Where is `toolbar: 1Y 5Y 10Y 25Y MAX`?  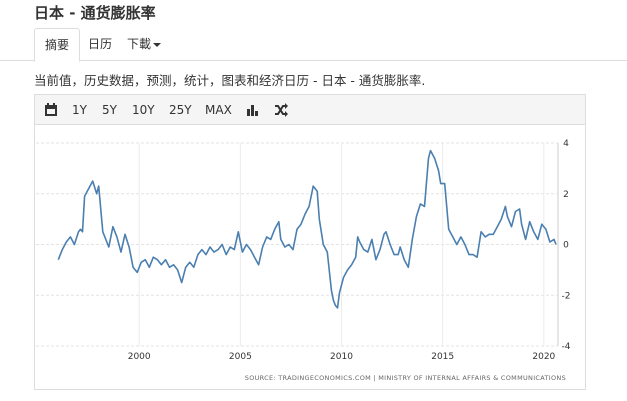 toolbar: 1Y 5Y 10Y 25Y MAX is located at coordinates (310, 109).